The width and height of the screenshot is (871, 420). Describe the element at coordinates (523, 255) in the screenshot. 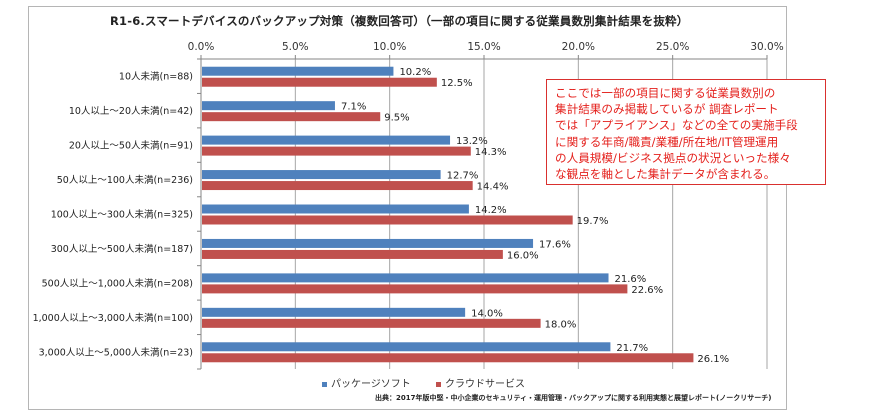

I see `data-label: 16.0%` at that location.